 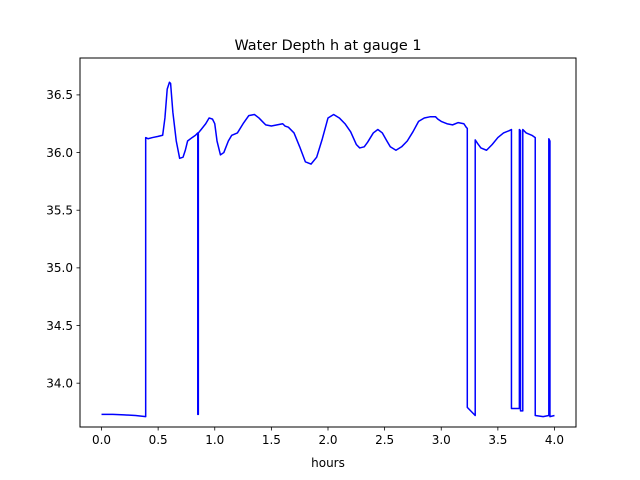 I want to click on x-tick-label: 1.0, so click(x=214, y=440).